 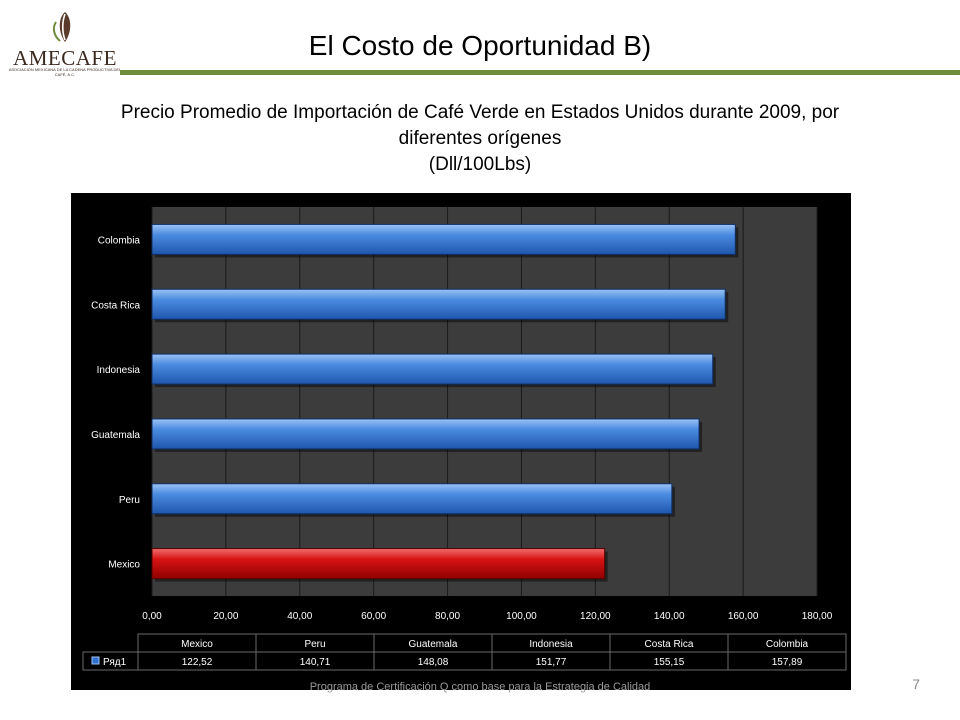 I want to click on y-category-label: Guatemala, so click(x=115, y=435).